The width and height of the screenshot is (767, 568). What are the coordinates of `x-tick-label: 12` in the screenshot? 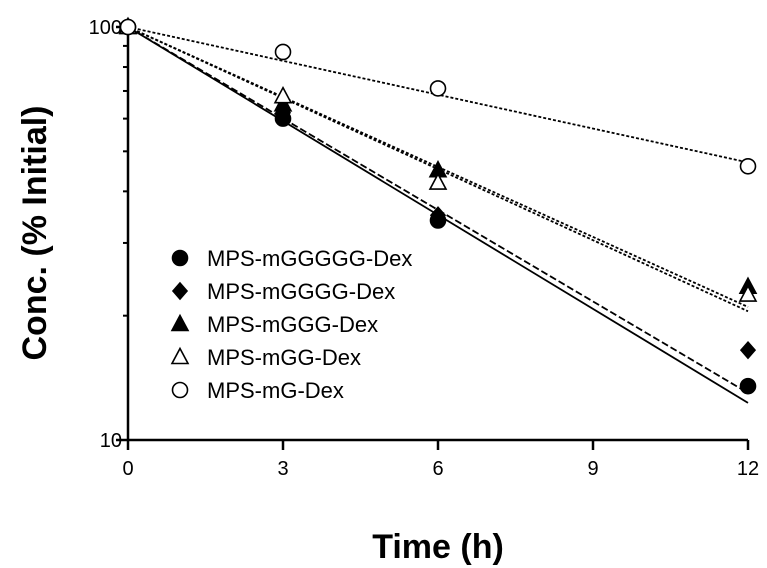 It's located at (748, 469).